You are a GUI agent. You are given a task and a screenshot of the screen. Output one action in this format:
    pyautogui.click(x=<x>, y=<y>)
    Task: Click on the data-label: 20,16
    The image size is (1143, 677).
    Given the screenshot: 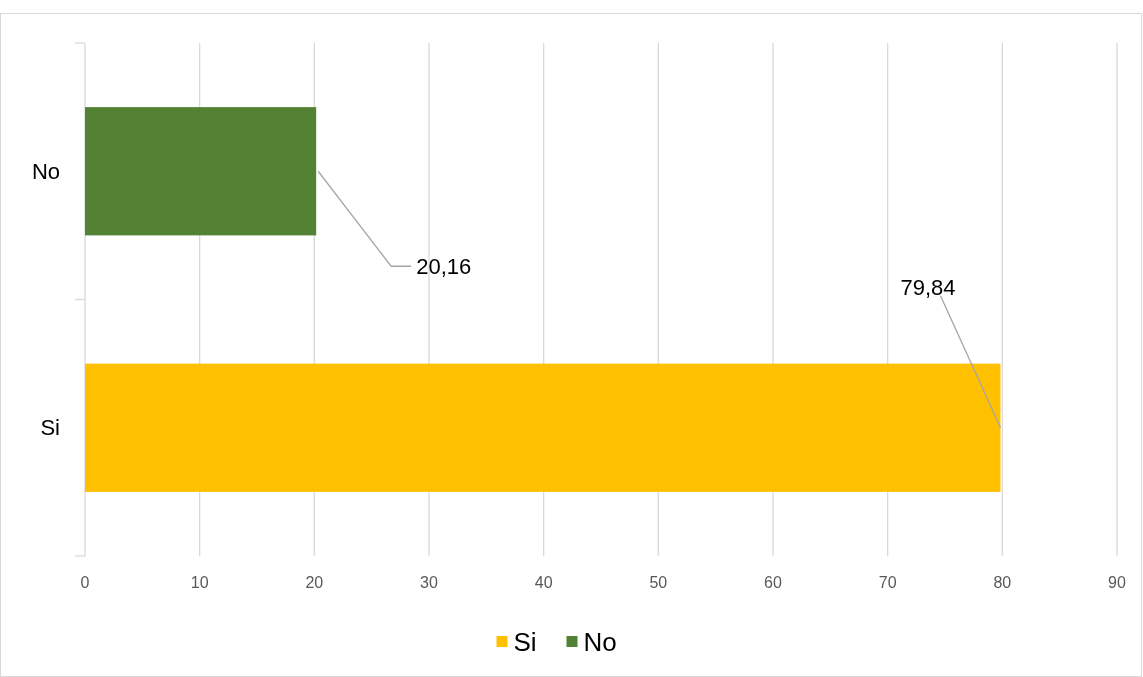 What is the action you would take?
    pyautogui.click(x=444, y=266)
    